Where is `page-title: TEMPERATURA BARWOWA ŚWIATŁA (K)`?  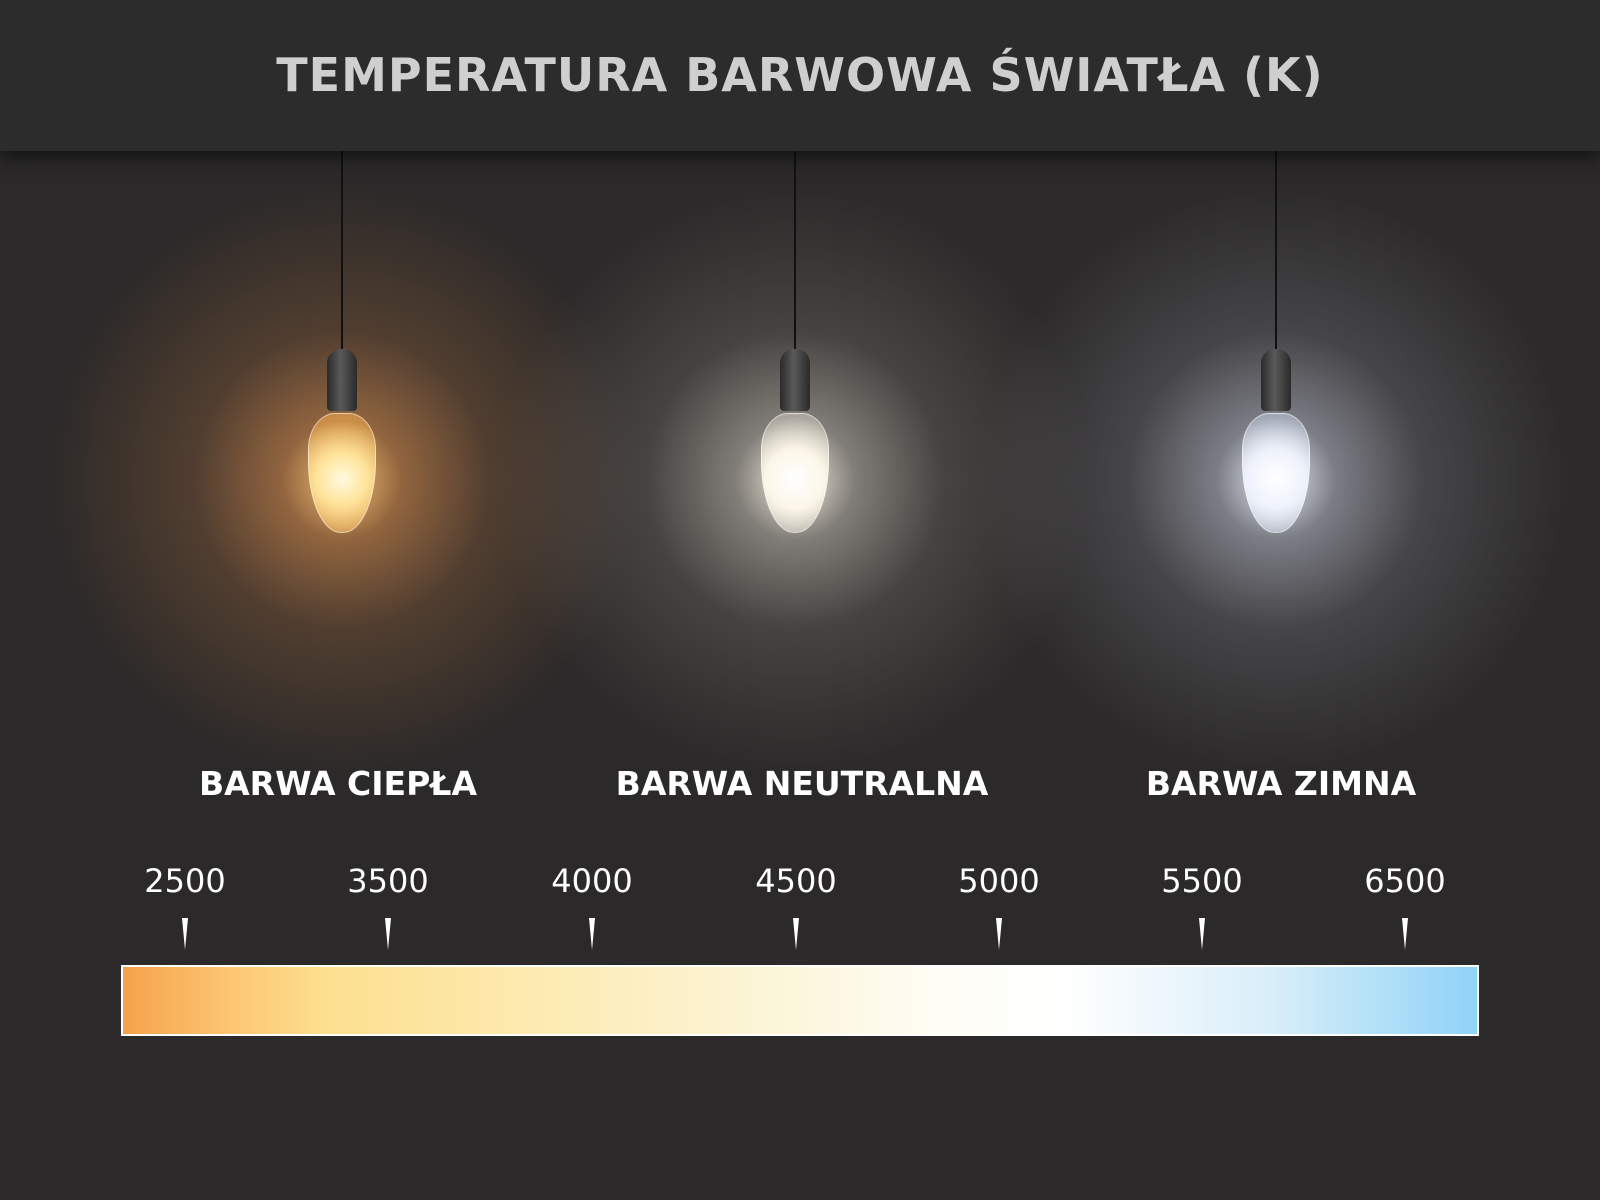
page-title: TEMPERATURA BARWOWA ŚWIATŁA (K) is located at coordinates (800, 75).